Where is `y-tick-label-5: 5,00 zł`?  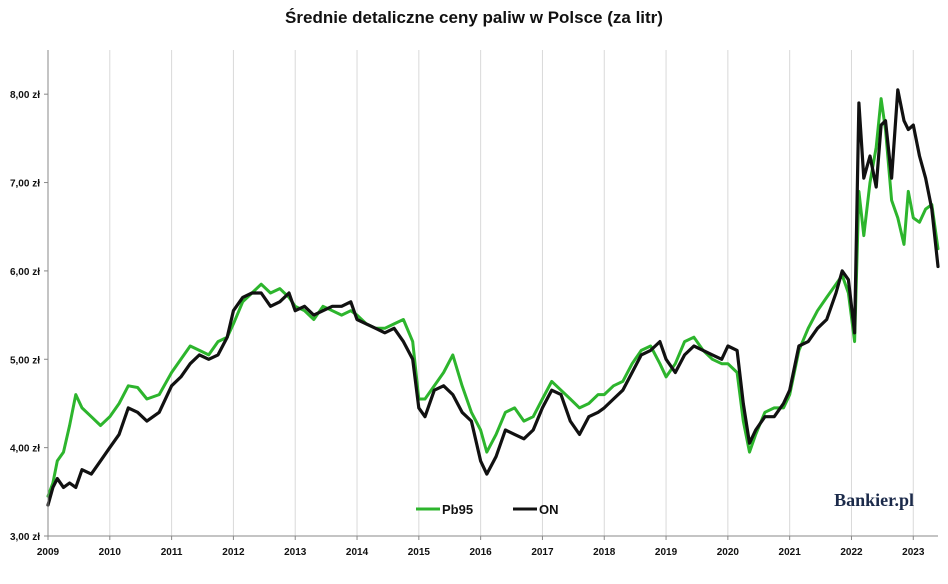
y-tick-label-5: 5,00 zł is located at coordinates (25, 360).